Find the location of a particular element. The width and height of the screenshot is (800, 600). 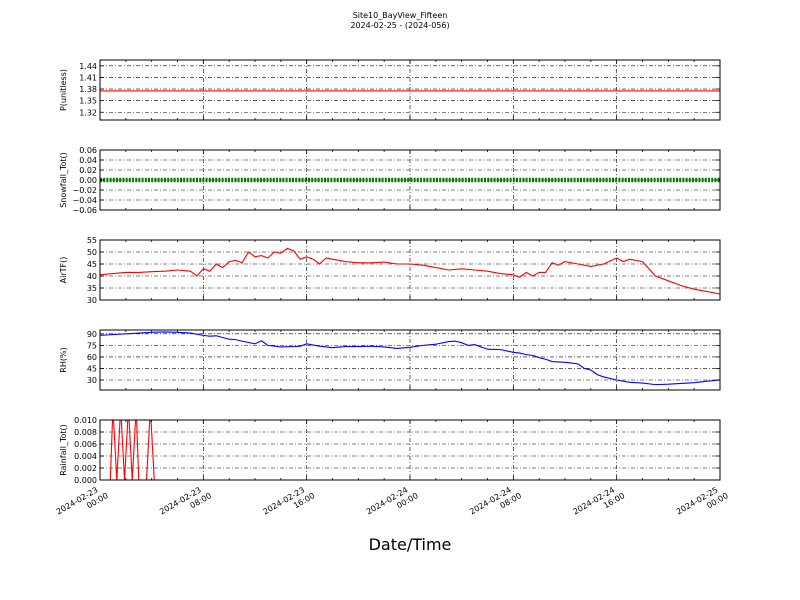

y-tick-label: 0.00 is located at coordinates (88, 180).